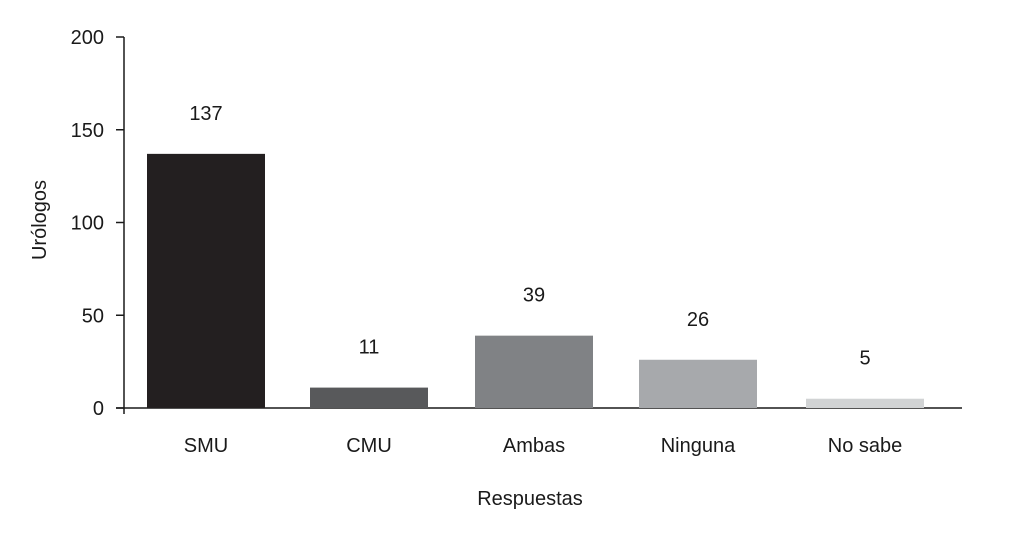 The height and width of the screenshot is (550, 1012). Describe the element at coordinates (206, 446) in the screenshot. I see `x-tick-label: SMU` at that location.